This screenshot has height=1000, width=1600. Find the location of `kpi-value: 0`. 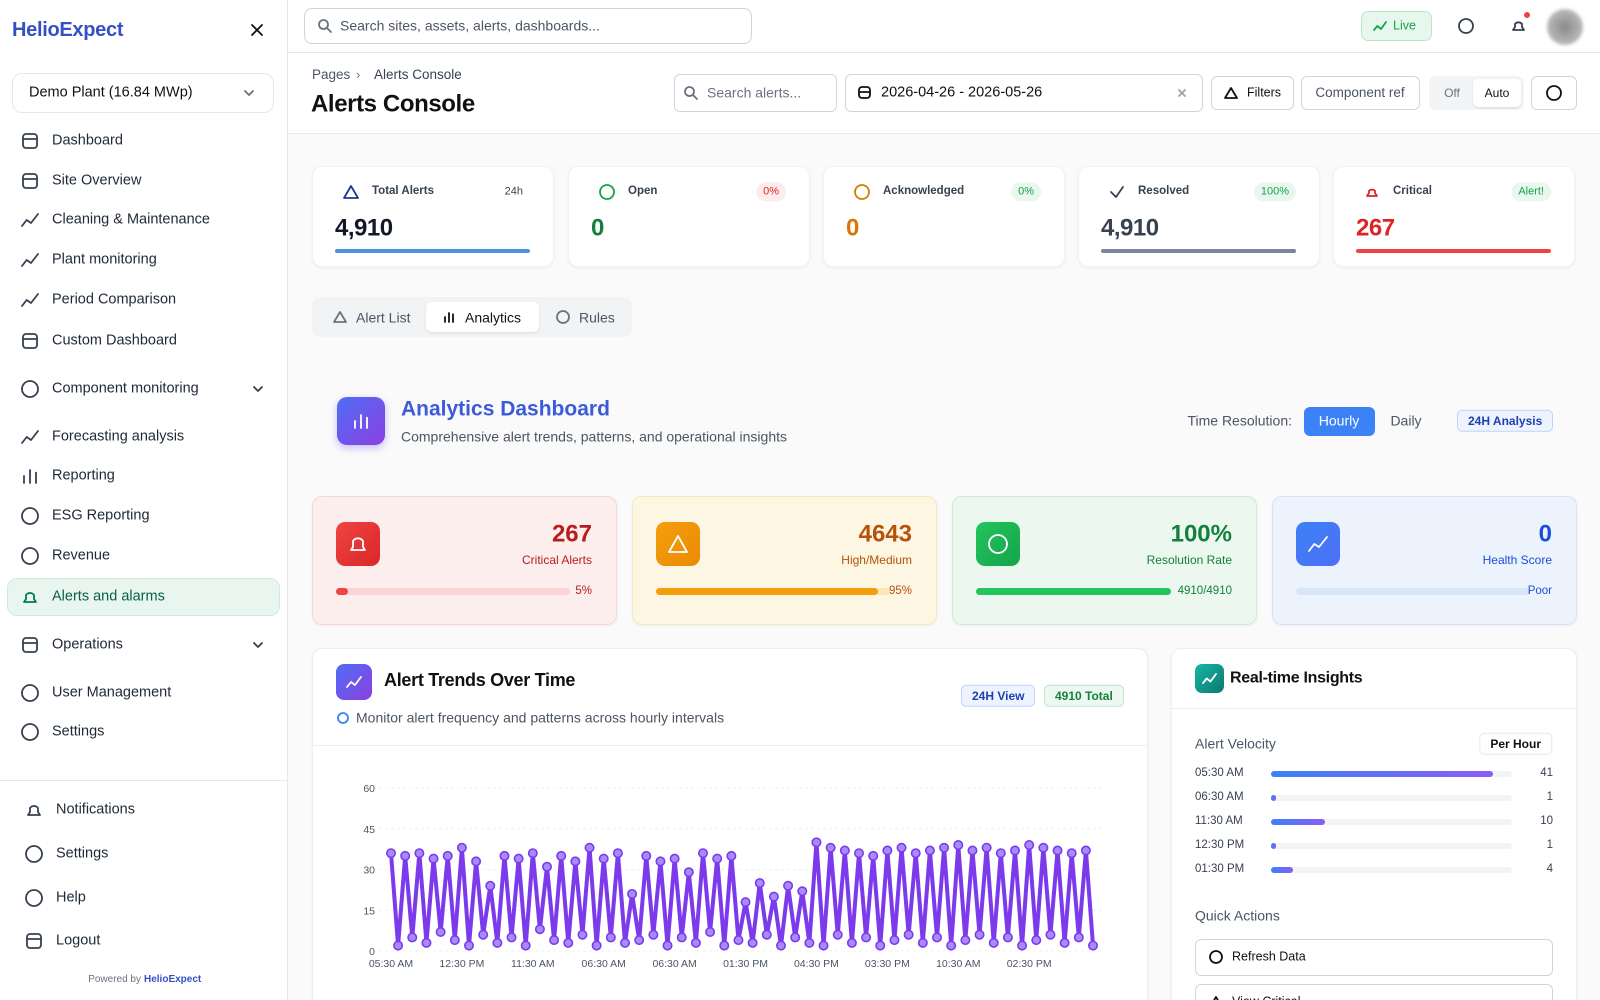

kpi-value: 0 is located at coordinates (1545, 534).